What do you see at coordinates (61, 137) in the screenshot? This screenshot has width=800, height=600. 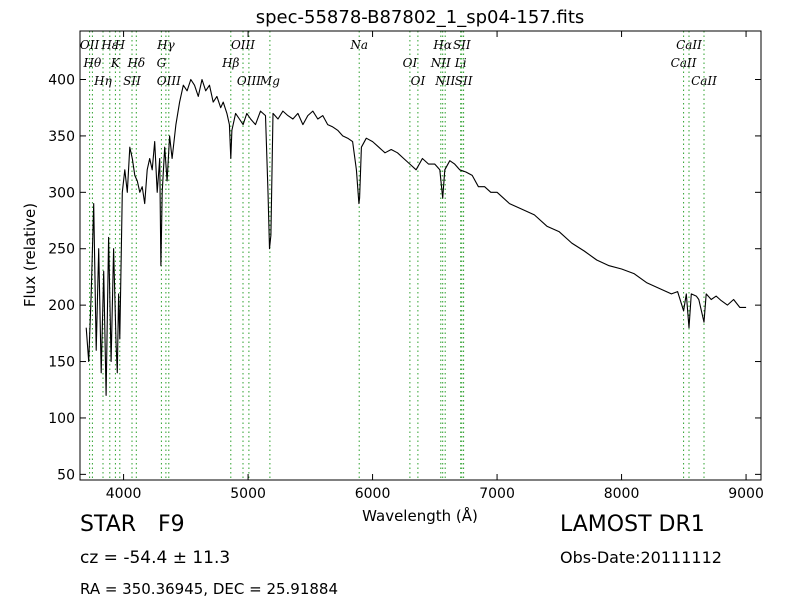 I see `y-tick-label: 350` at bounding box center [61, 137].